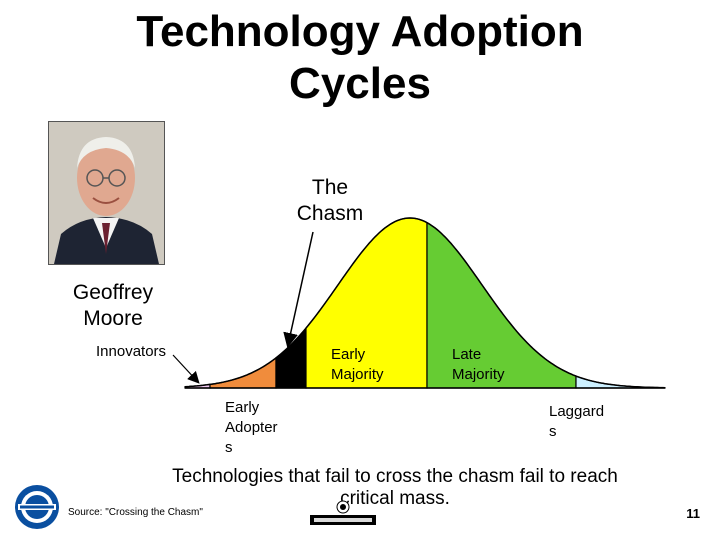 The height and width of the screenshot is (540, 720). What do you see at coordinates (242, 407) in the screenshot?
I see `early-adopters-line-1: Early` at bounding box center [242, 407].